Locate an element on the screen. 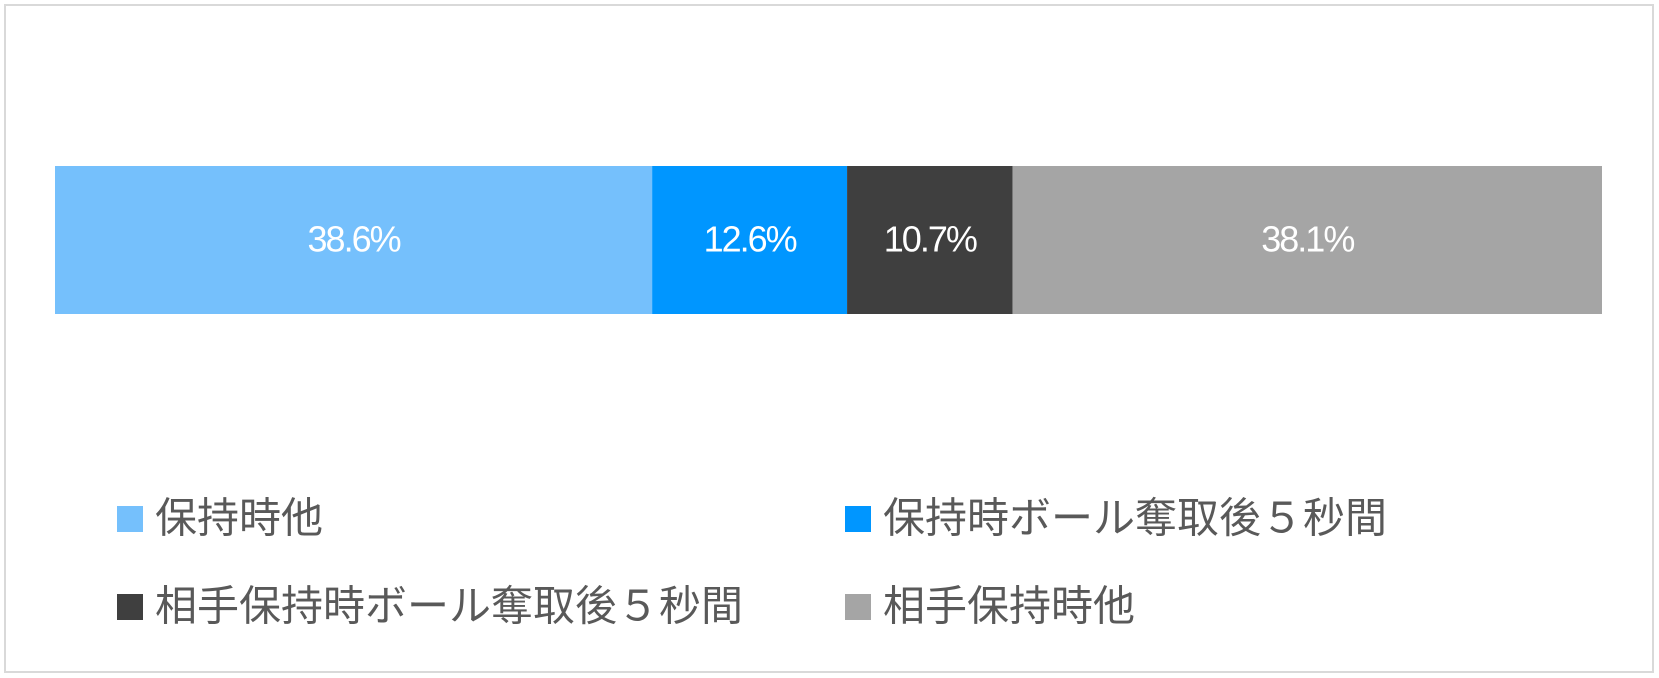  value-label: 38.1% is located at coordinates (1307, 239).